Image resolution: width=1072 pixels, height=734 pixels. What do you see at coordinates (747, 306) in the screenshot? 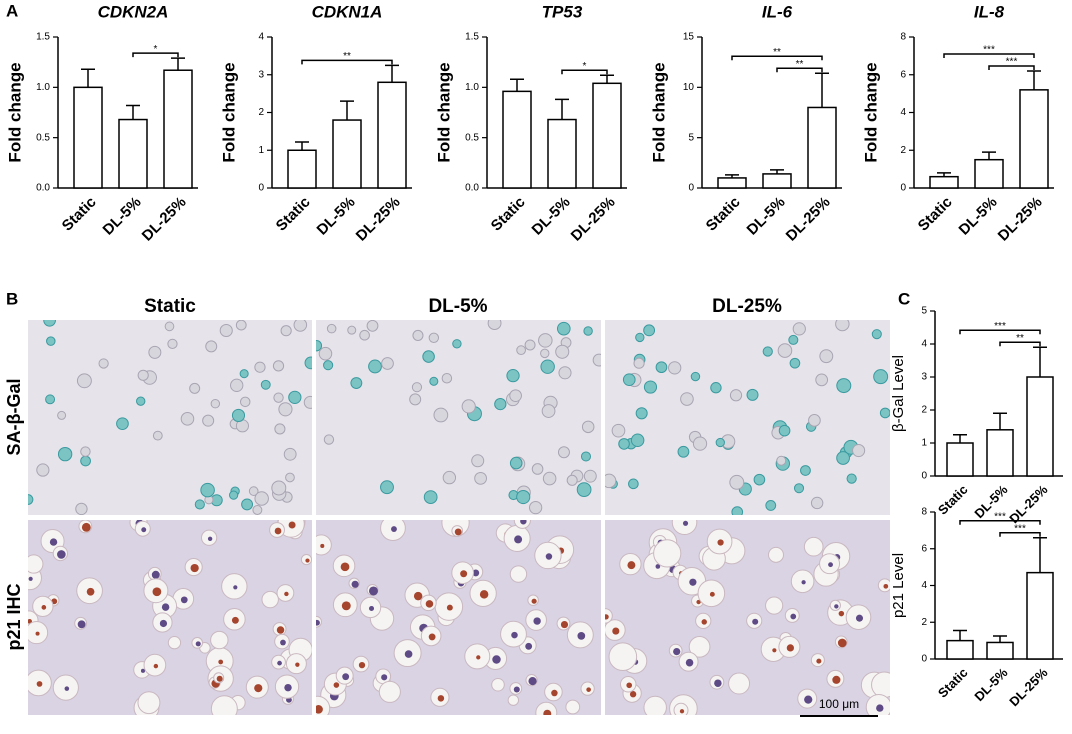
I see `column-header: DL-25%` at bounding box center [747, 306].